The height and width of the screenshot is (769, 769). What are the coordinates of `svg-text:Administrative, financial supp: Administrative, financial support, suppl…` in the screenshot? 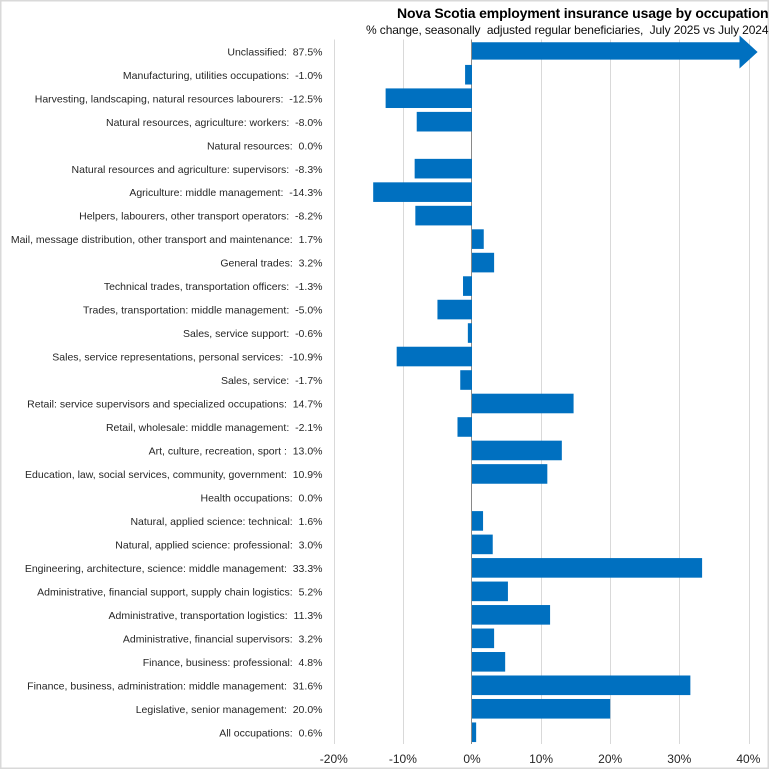 It's located at (179, 592).